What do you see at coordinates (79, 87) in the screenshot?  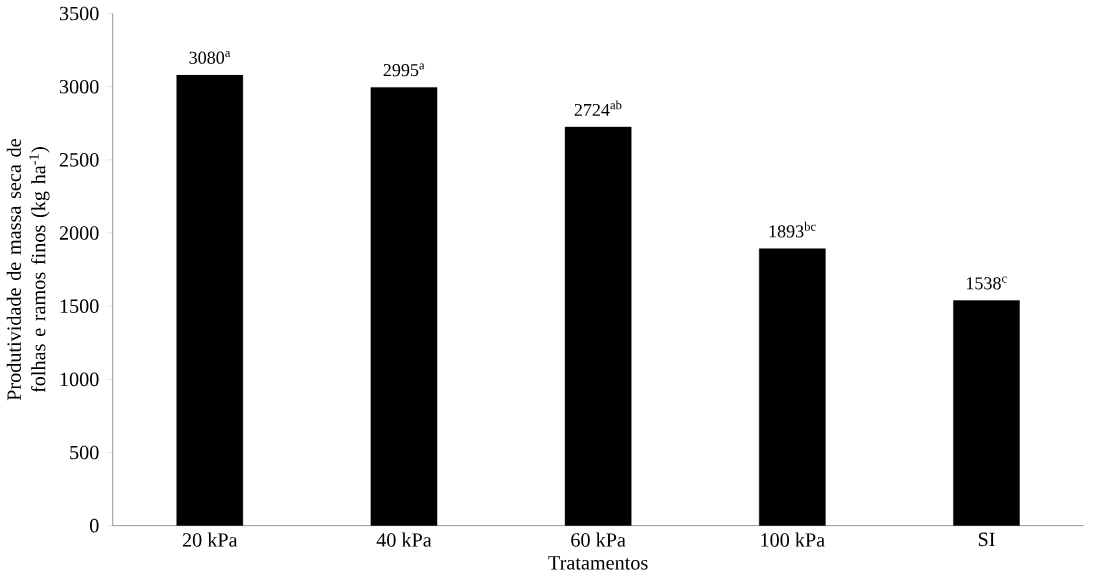 I see `y-tick-label: 3000` at bounding box center [79, 87].